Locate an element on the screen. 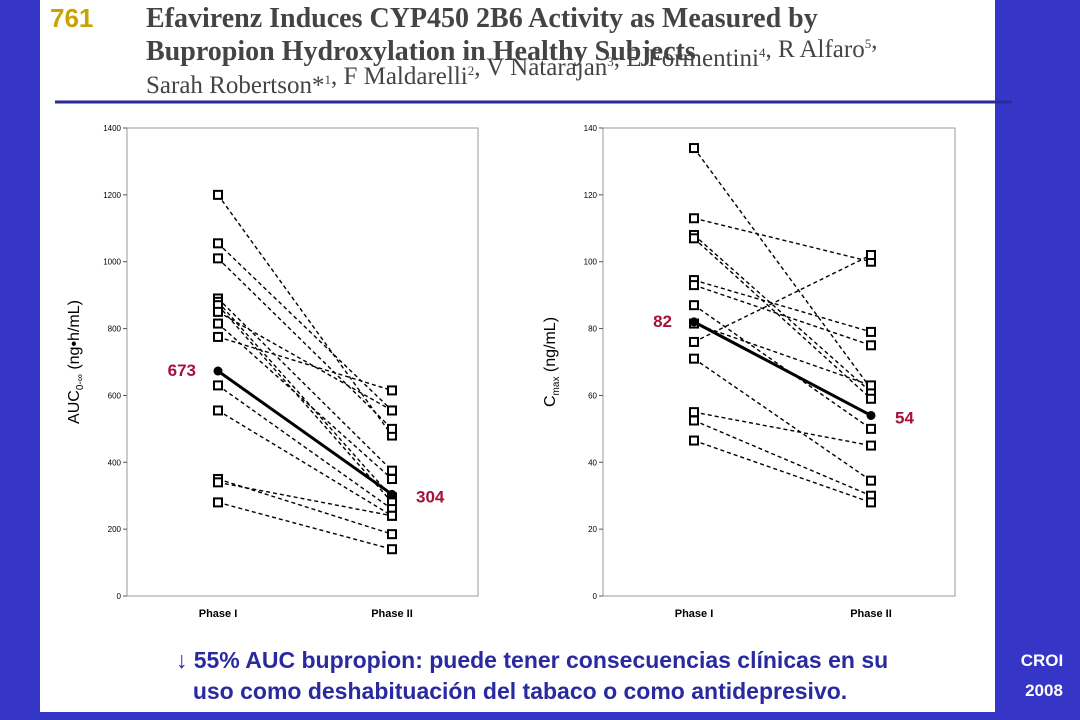 Image resolution: width=1080 pixels, height=720 pixels. y-tick-label: 120 is located at coordinates (591, 195).